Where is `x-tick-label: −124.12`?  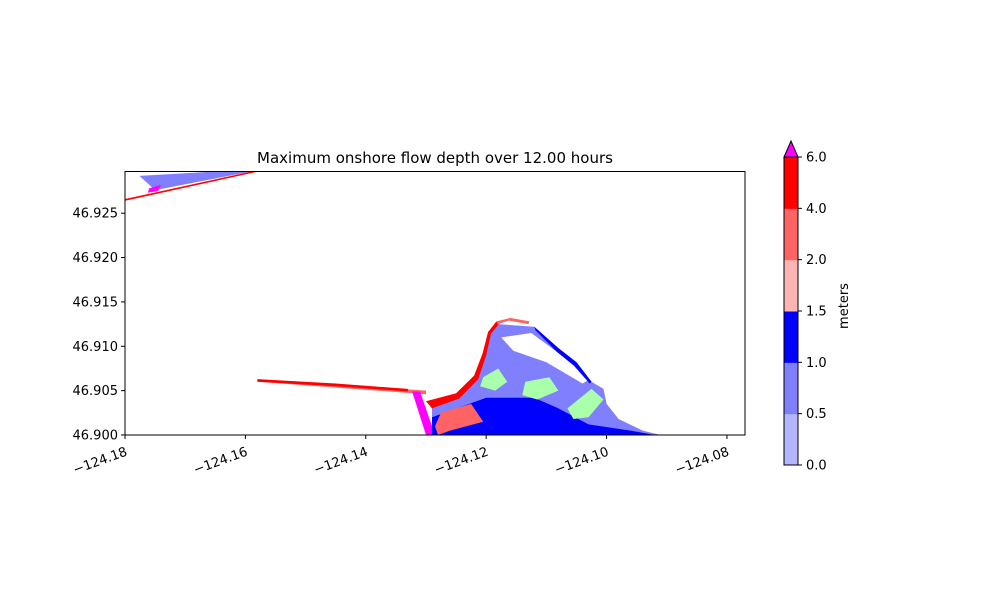 x-tick-label: −124.12 is located at coordinates (461, 461).